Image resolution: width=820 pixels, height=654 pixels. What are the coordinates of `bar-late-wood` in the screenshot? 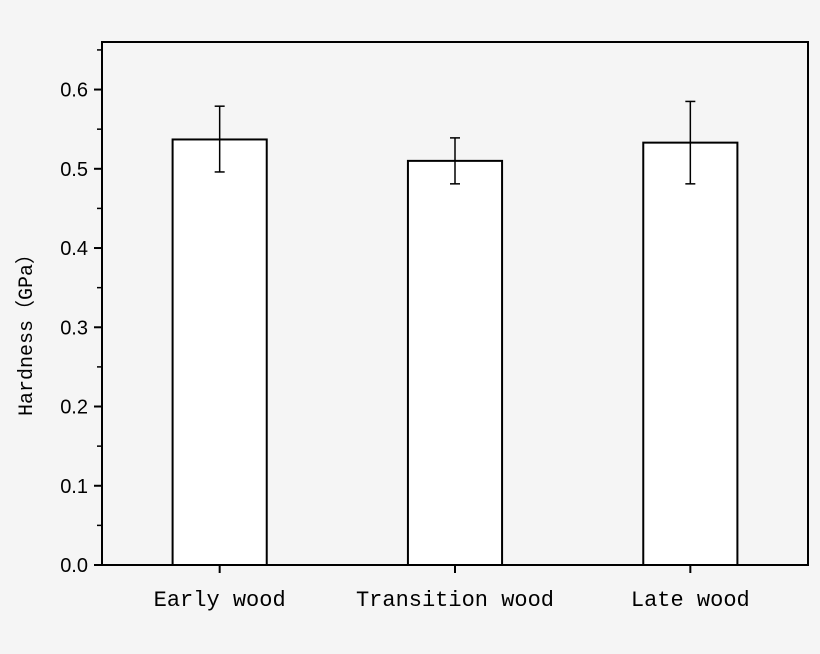 It's located at (690, 353).